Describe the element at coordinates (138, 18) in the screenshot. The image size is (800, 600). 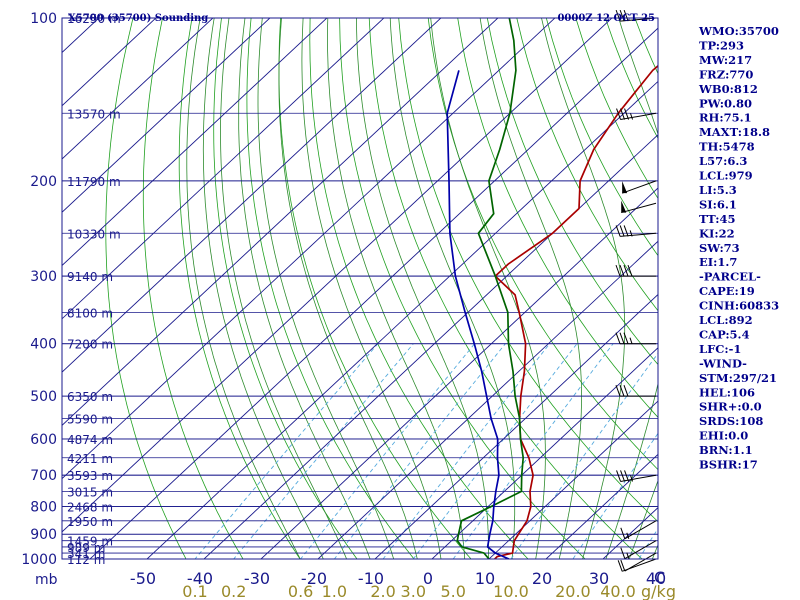
I see `chart-title: X5700 (35700) Sounding` at that location.